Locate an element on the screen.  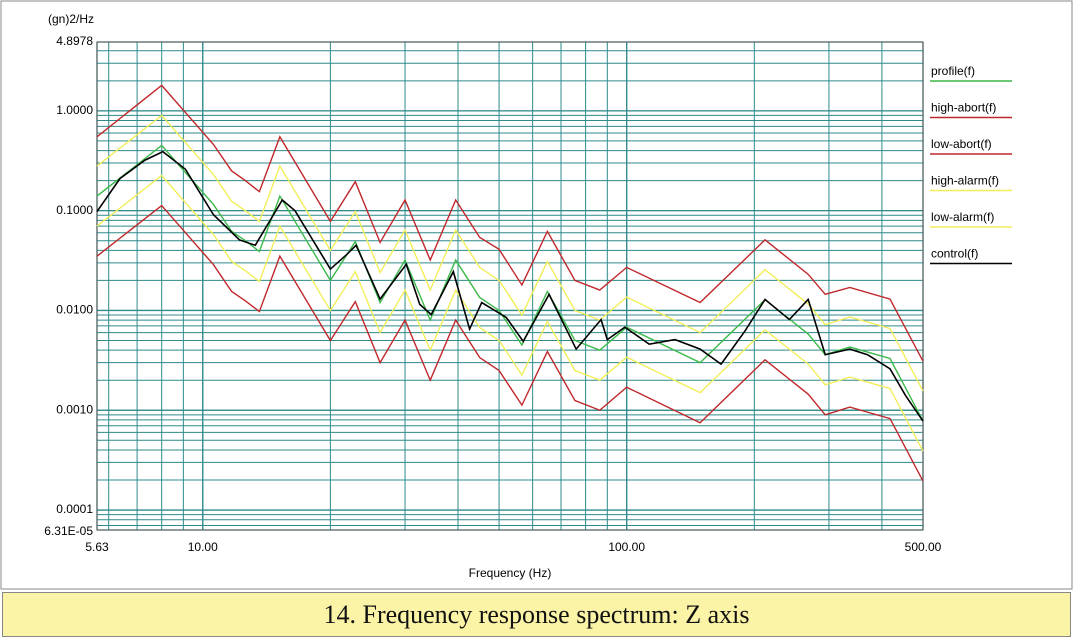
y-axis-label: (gn)2/Hz is located at coordinates (71, 19).